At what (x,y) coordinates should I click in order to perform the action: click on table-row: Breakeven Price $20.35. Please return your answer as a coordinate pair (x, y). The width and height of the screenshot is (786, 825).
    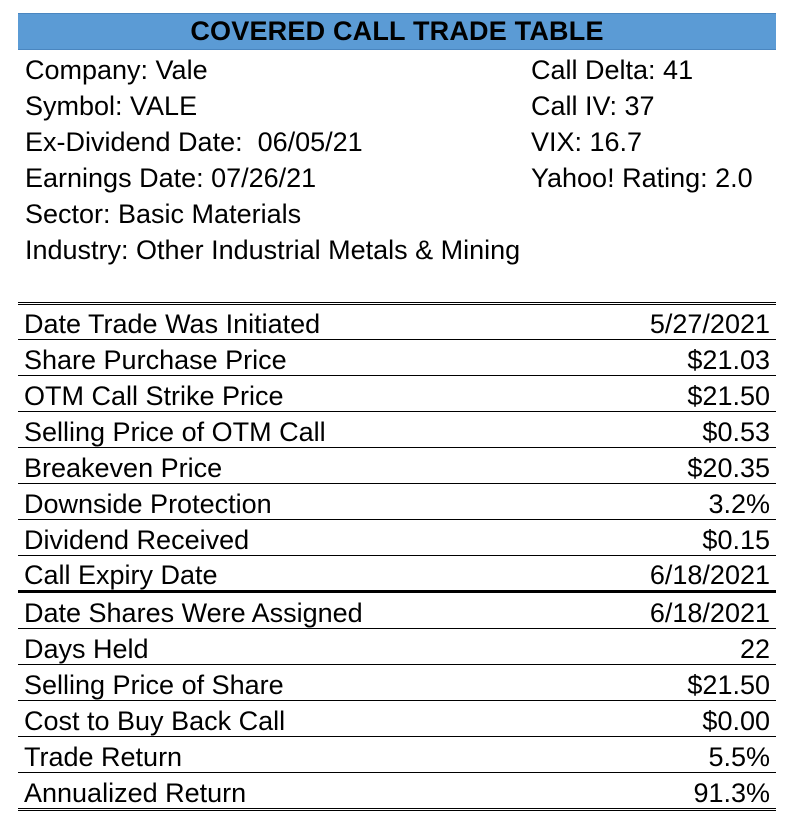
    Looking at the image, I should click on (397, 466).